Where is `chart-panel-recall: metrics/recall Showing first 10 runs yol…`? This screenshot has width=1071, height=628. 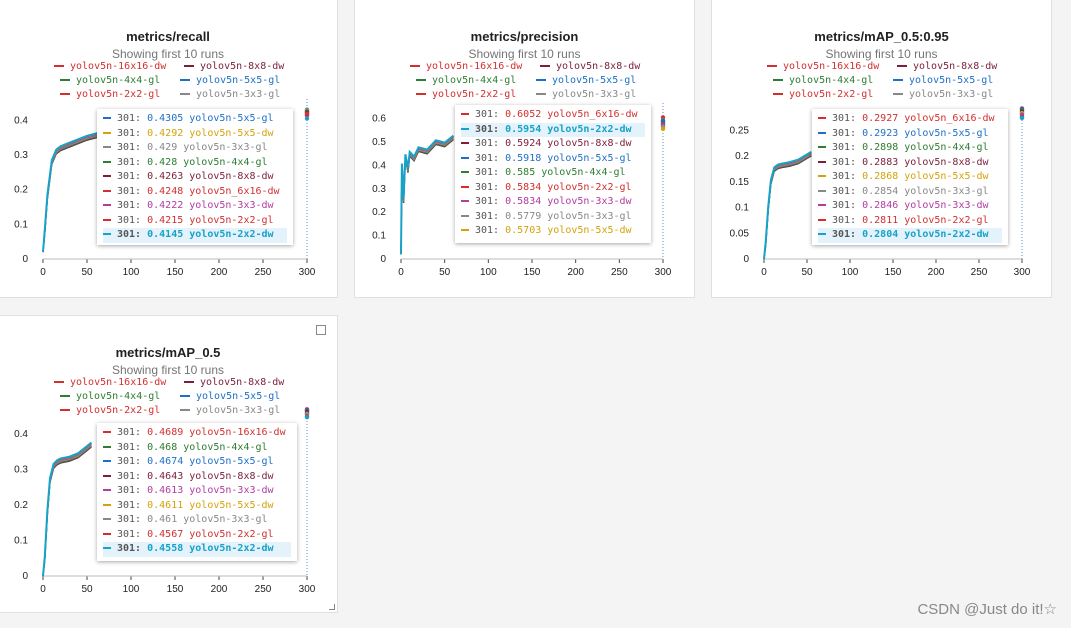
chart-panel-recall: metrics/recall Showing first 10 runs yol… is located at coordinates (169, 149).